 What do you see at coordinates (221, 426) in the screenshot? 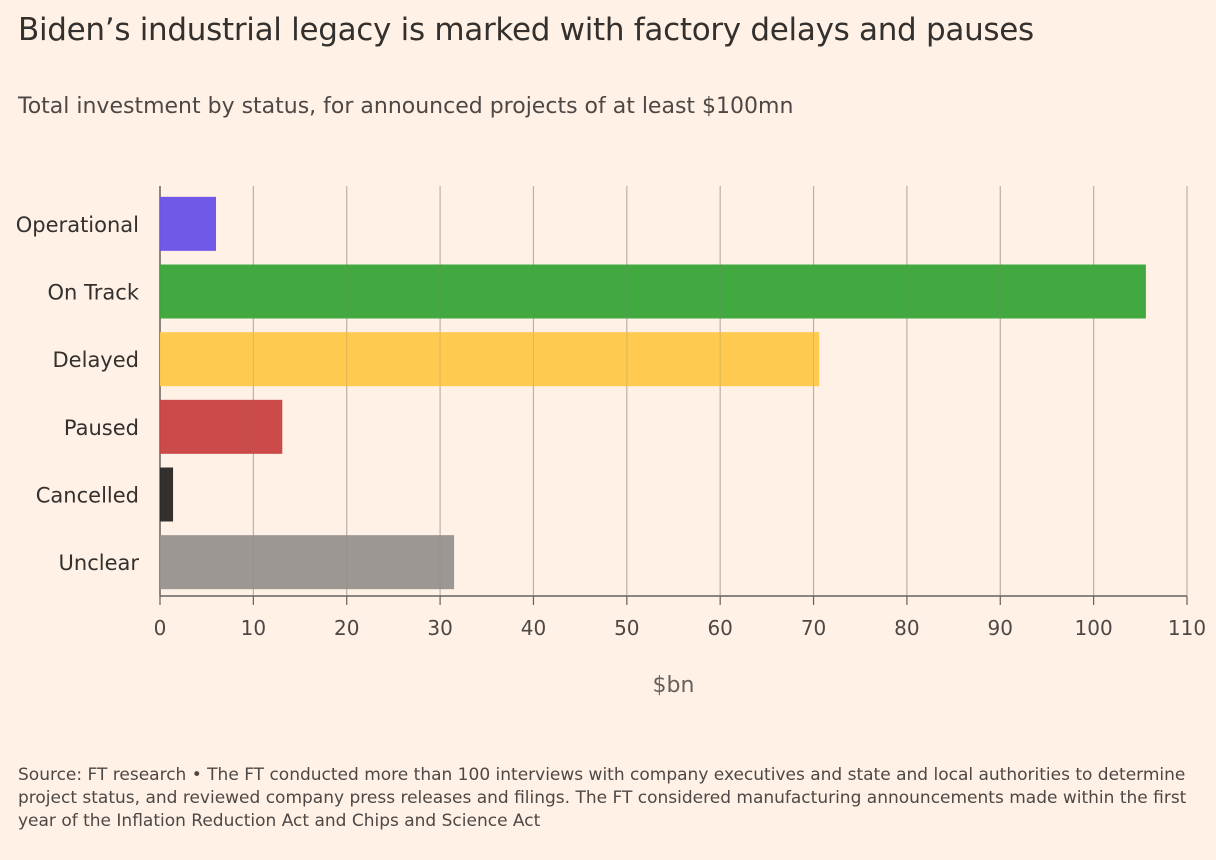
I see `bar-paused` at bounding box center [221, 426].